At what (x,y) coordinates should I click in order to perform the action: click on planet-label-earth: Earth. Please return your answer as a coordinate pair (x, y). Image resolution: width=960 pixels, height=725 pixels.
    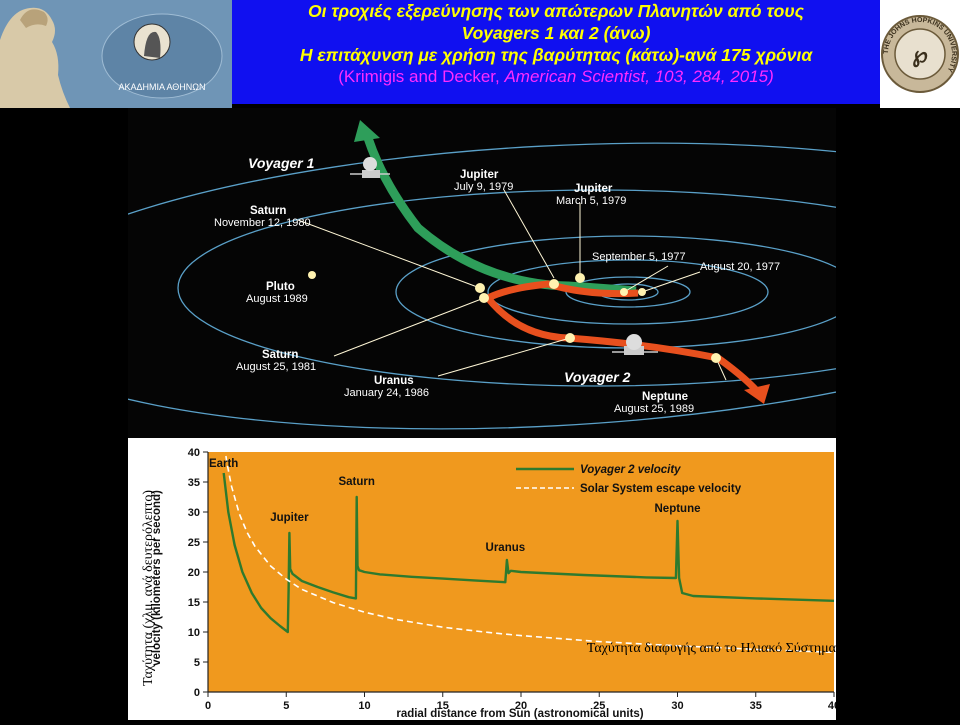
    Looking at the image, I should click on (223, 464).